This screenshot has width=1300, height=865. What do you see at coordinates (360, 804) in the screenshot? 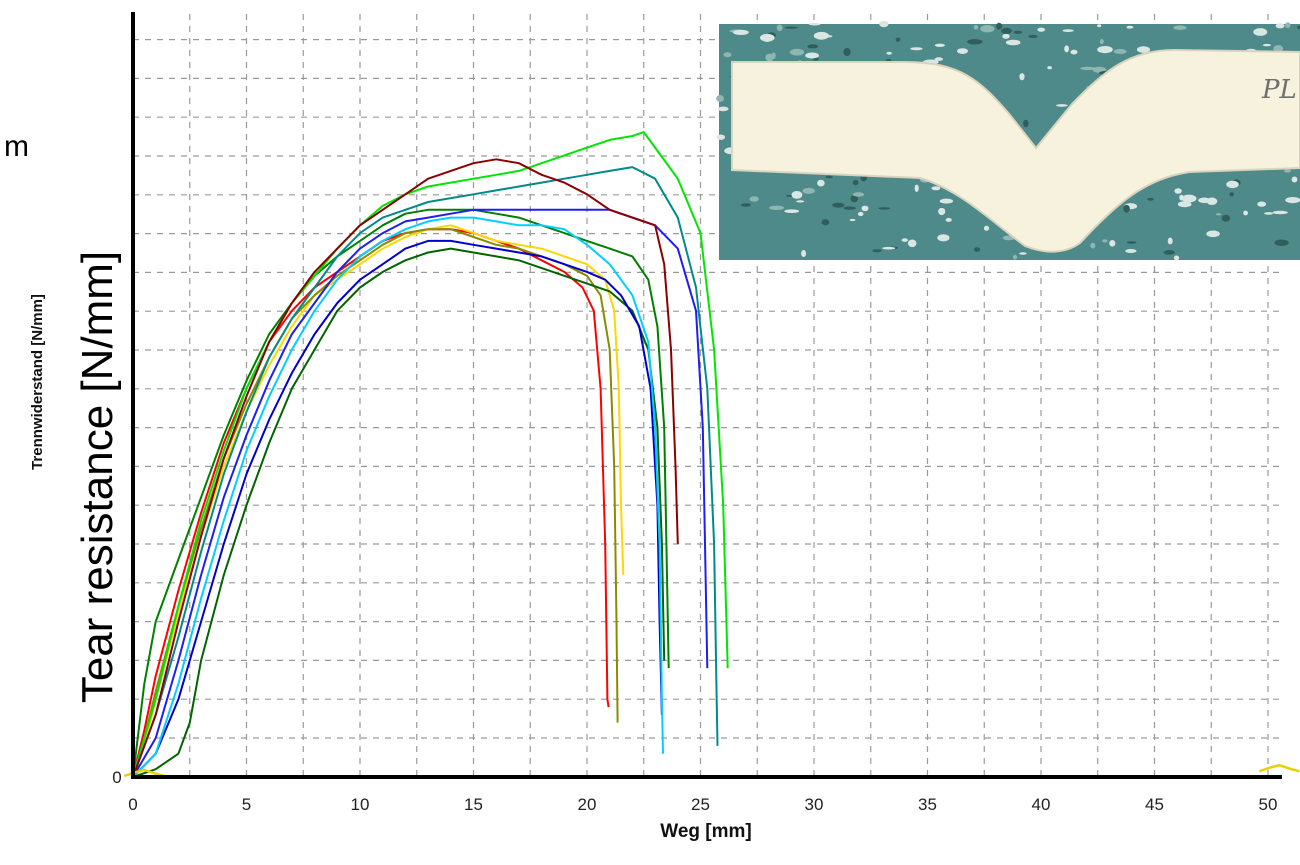
I see `x-tick-label: 10` at bounding box center [360, 804].